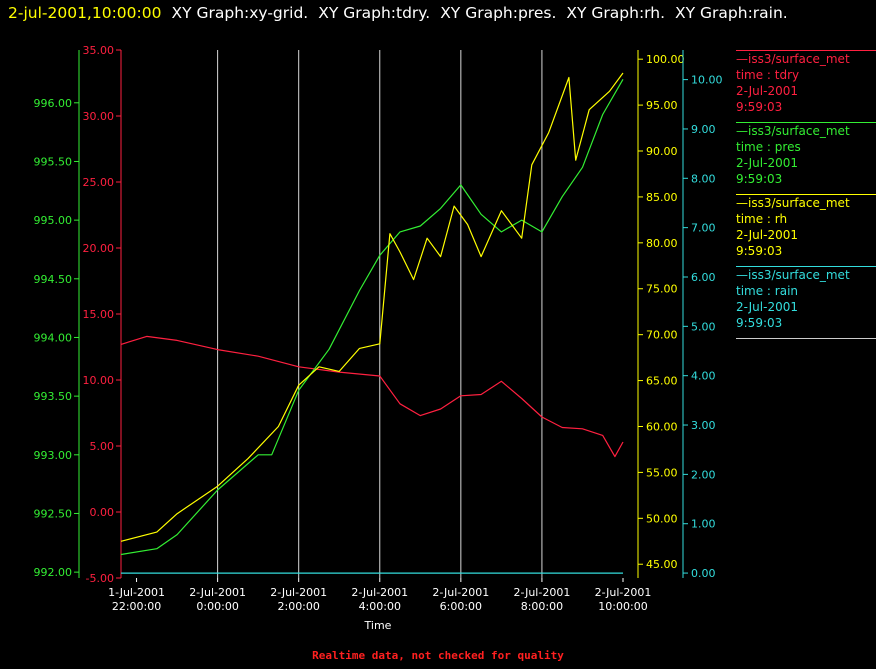 The width and height of the screenshot is (876, 669). What do you see at coordinates (53, 103) in the screenshot?
I see `pres-tick-label: 996.00` at bounding box center [53, 103].